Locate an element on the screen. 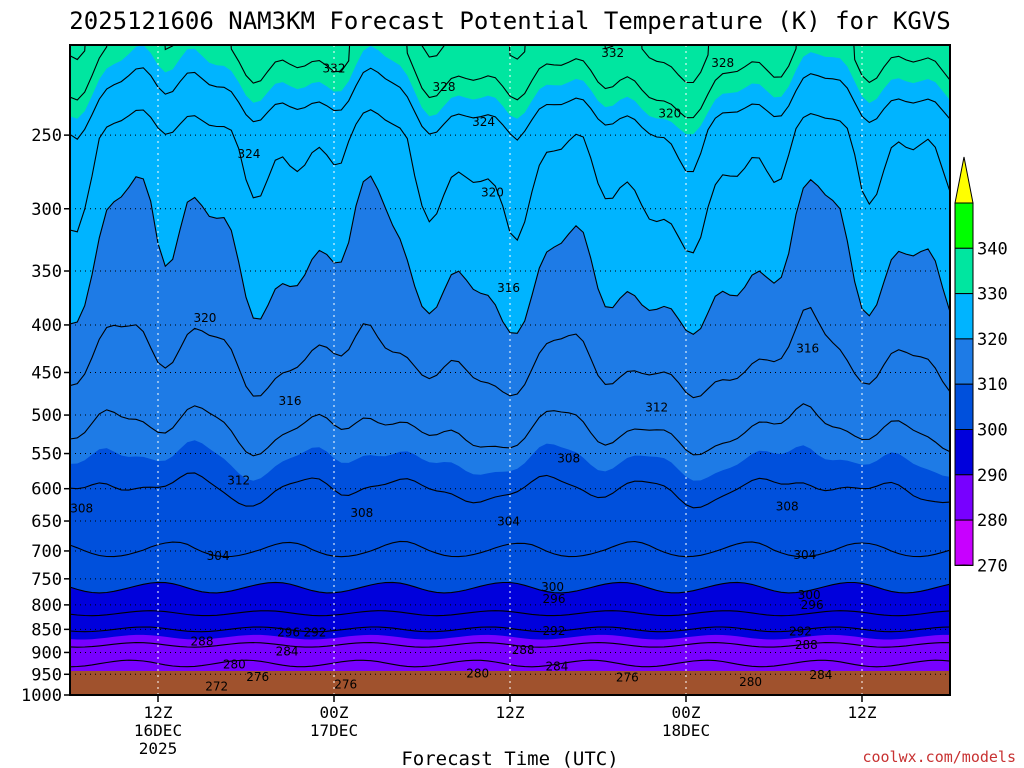 This screenshot has height=768, width=1024. y-tick-label: 400 is located at coordinates (46, 326).